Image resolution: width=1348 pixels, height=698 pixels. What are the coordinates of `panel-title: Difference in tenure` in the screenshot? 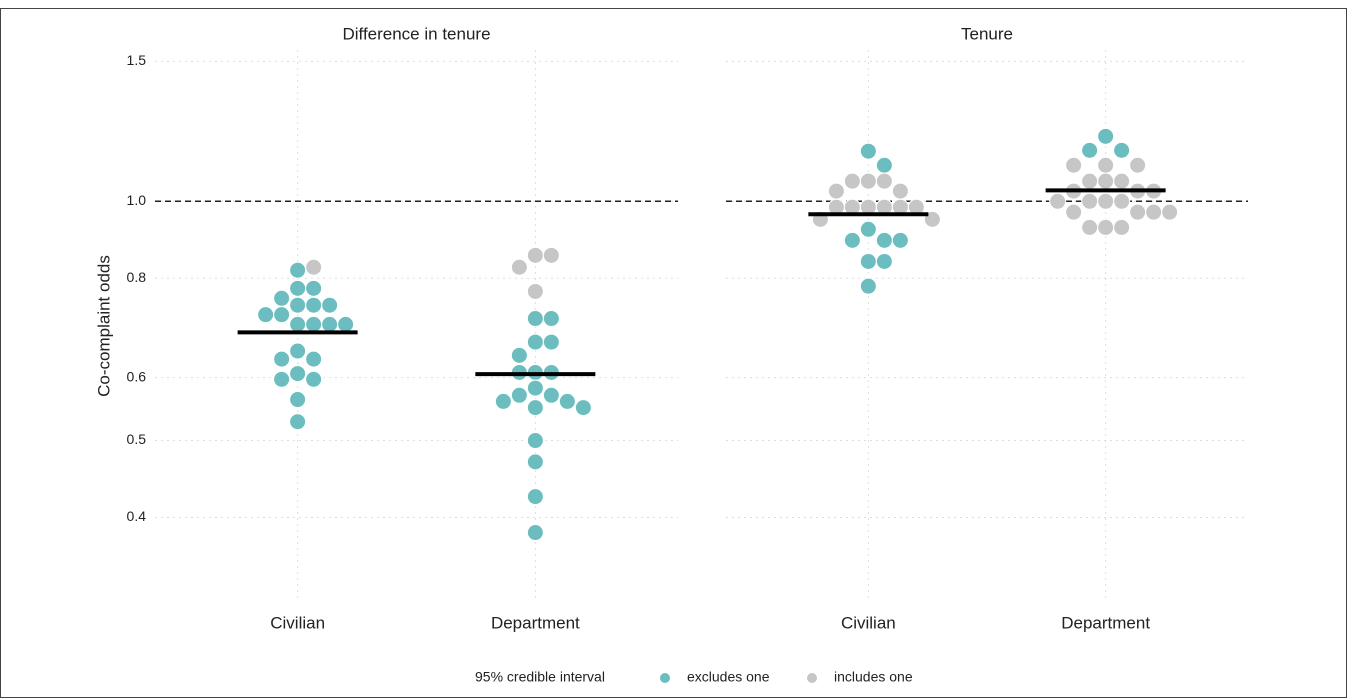 It's located at (416, 33).